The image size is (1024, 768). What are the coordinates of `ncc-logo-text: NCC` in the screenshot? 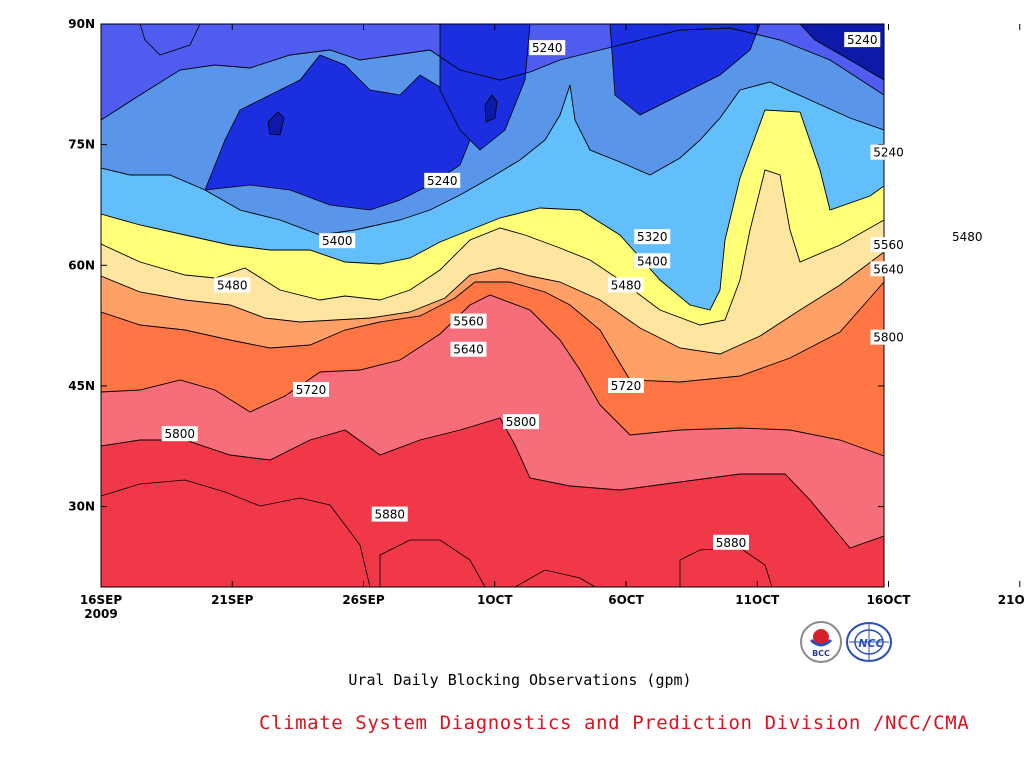 It's located at (870, 643).